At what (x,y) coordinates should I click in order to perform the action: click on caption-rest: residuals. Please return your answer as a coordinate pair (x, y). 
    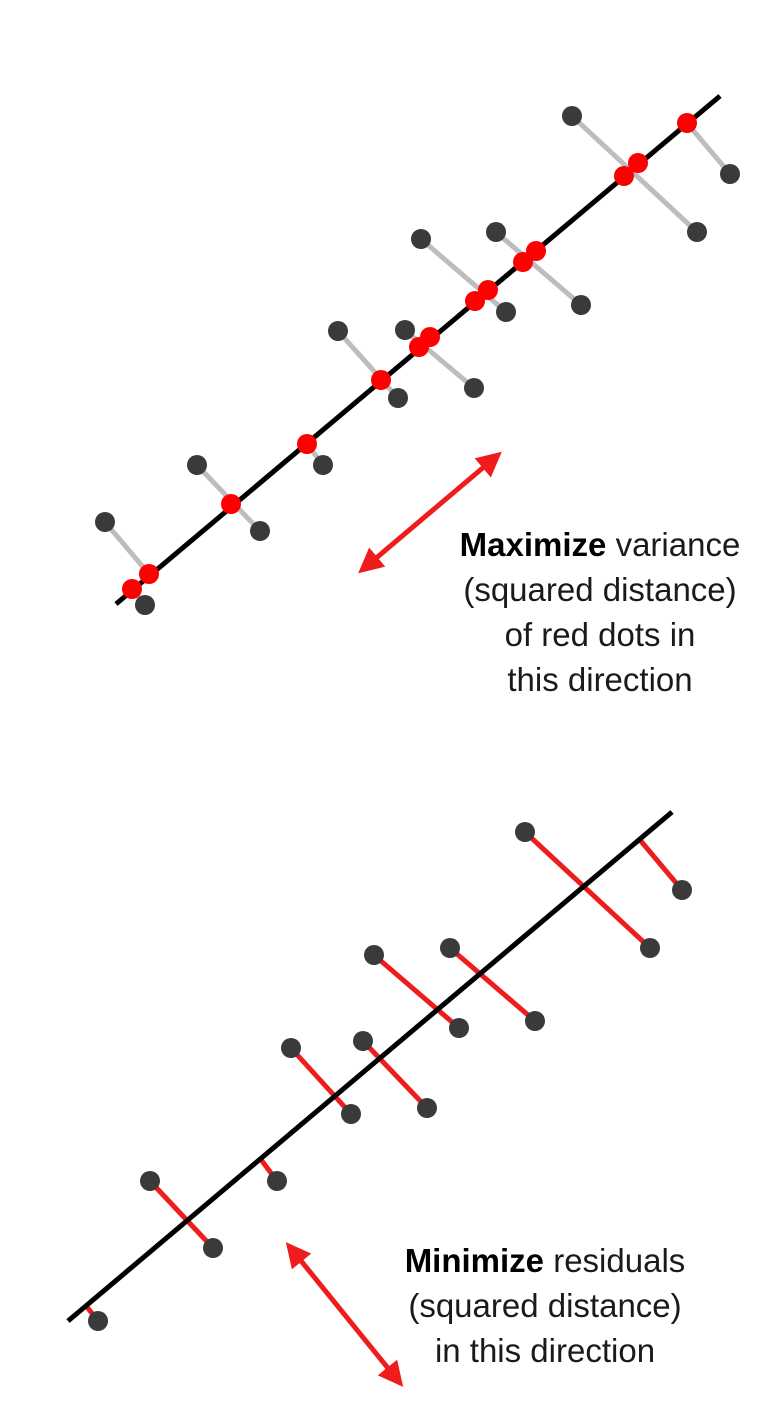
    Looking at the image, I should click on (619, 1260).